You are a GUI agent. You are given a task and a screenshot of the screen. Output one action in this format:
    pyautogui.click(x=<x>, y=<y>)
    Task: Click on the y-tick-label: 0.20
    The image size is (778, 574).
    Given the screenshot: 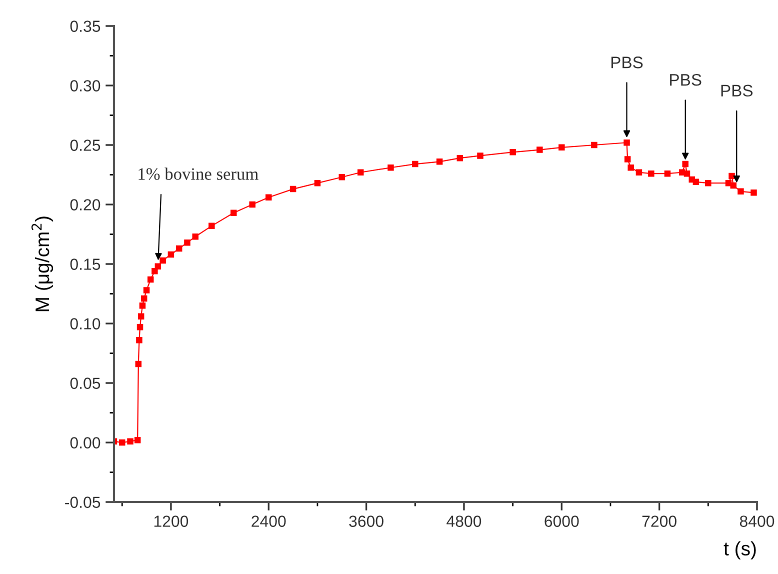 What is the action you would take?
    pyautogui.click(x=85, y=204)
    